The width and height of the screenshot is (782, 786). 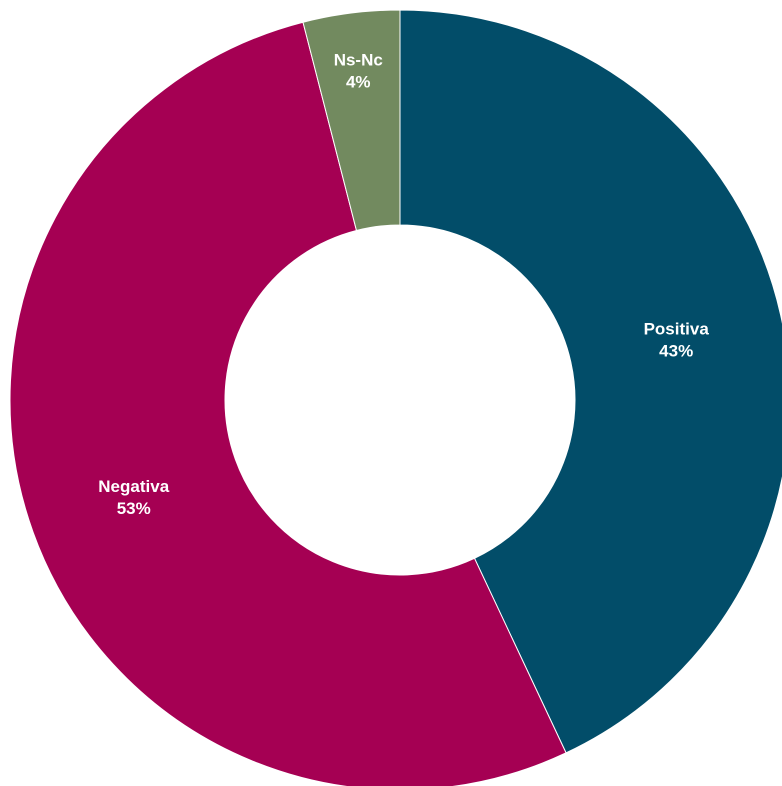 What do you see at coordinates (677, 328) in the screenshot?
I see `slice-category-label: Positiva` at bounding box center [677, 328].